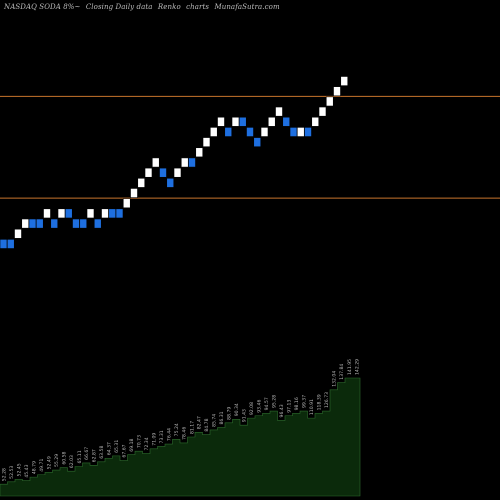 The height and width of the screenshot is (500, 500). I want to click on volume-label: 70.73, so click(140, 441).